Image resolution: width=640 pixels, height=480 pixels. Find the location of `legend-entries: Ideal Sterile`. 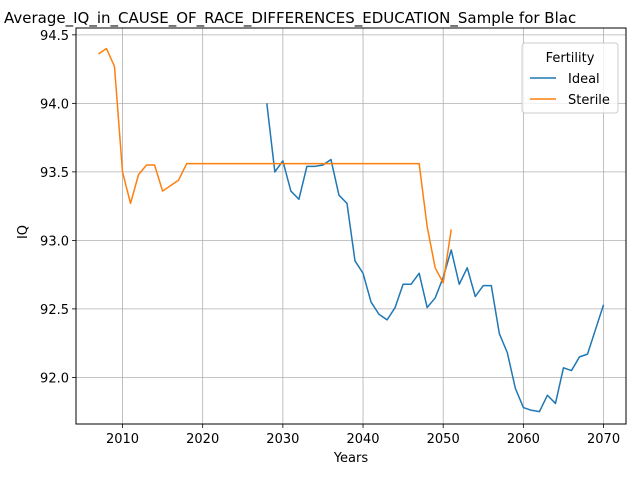

legend-entries: Ideal Sterile is located at coordinates (570, 90).